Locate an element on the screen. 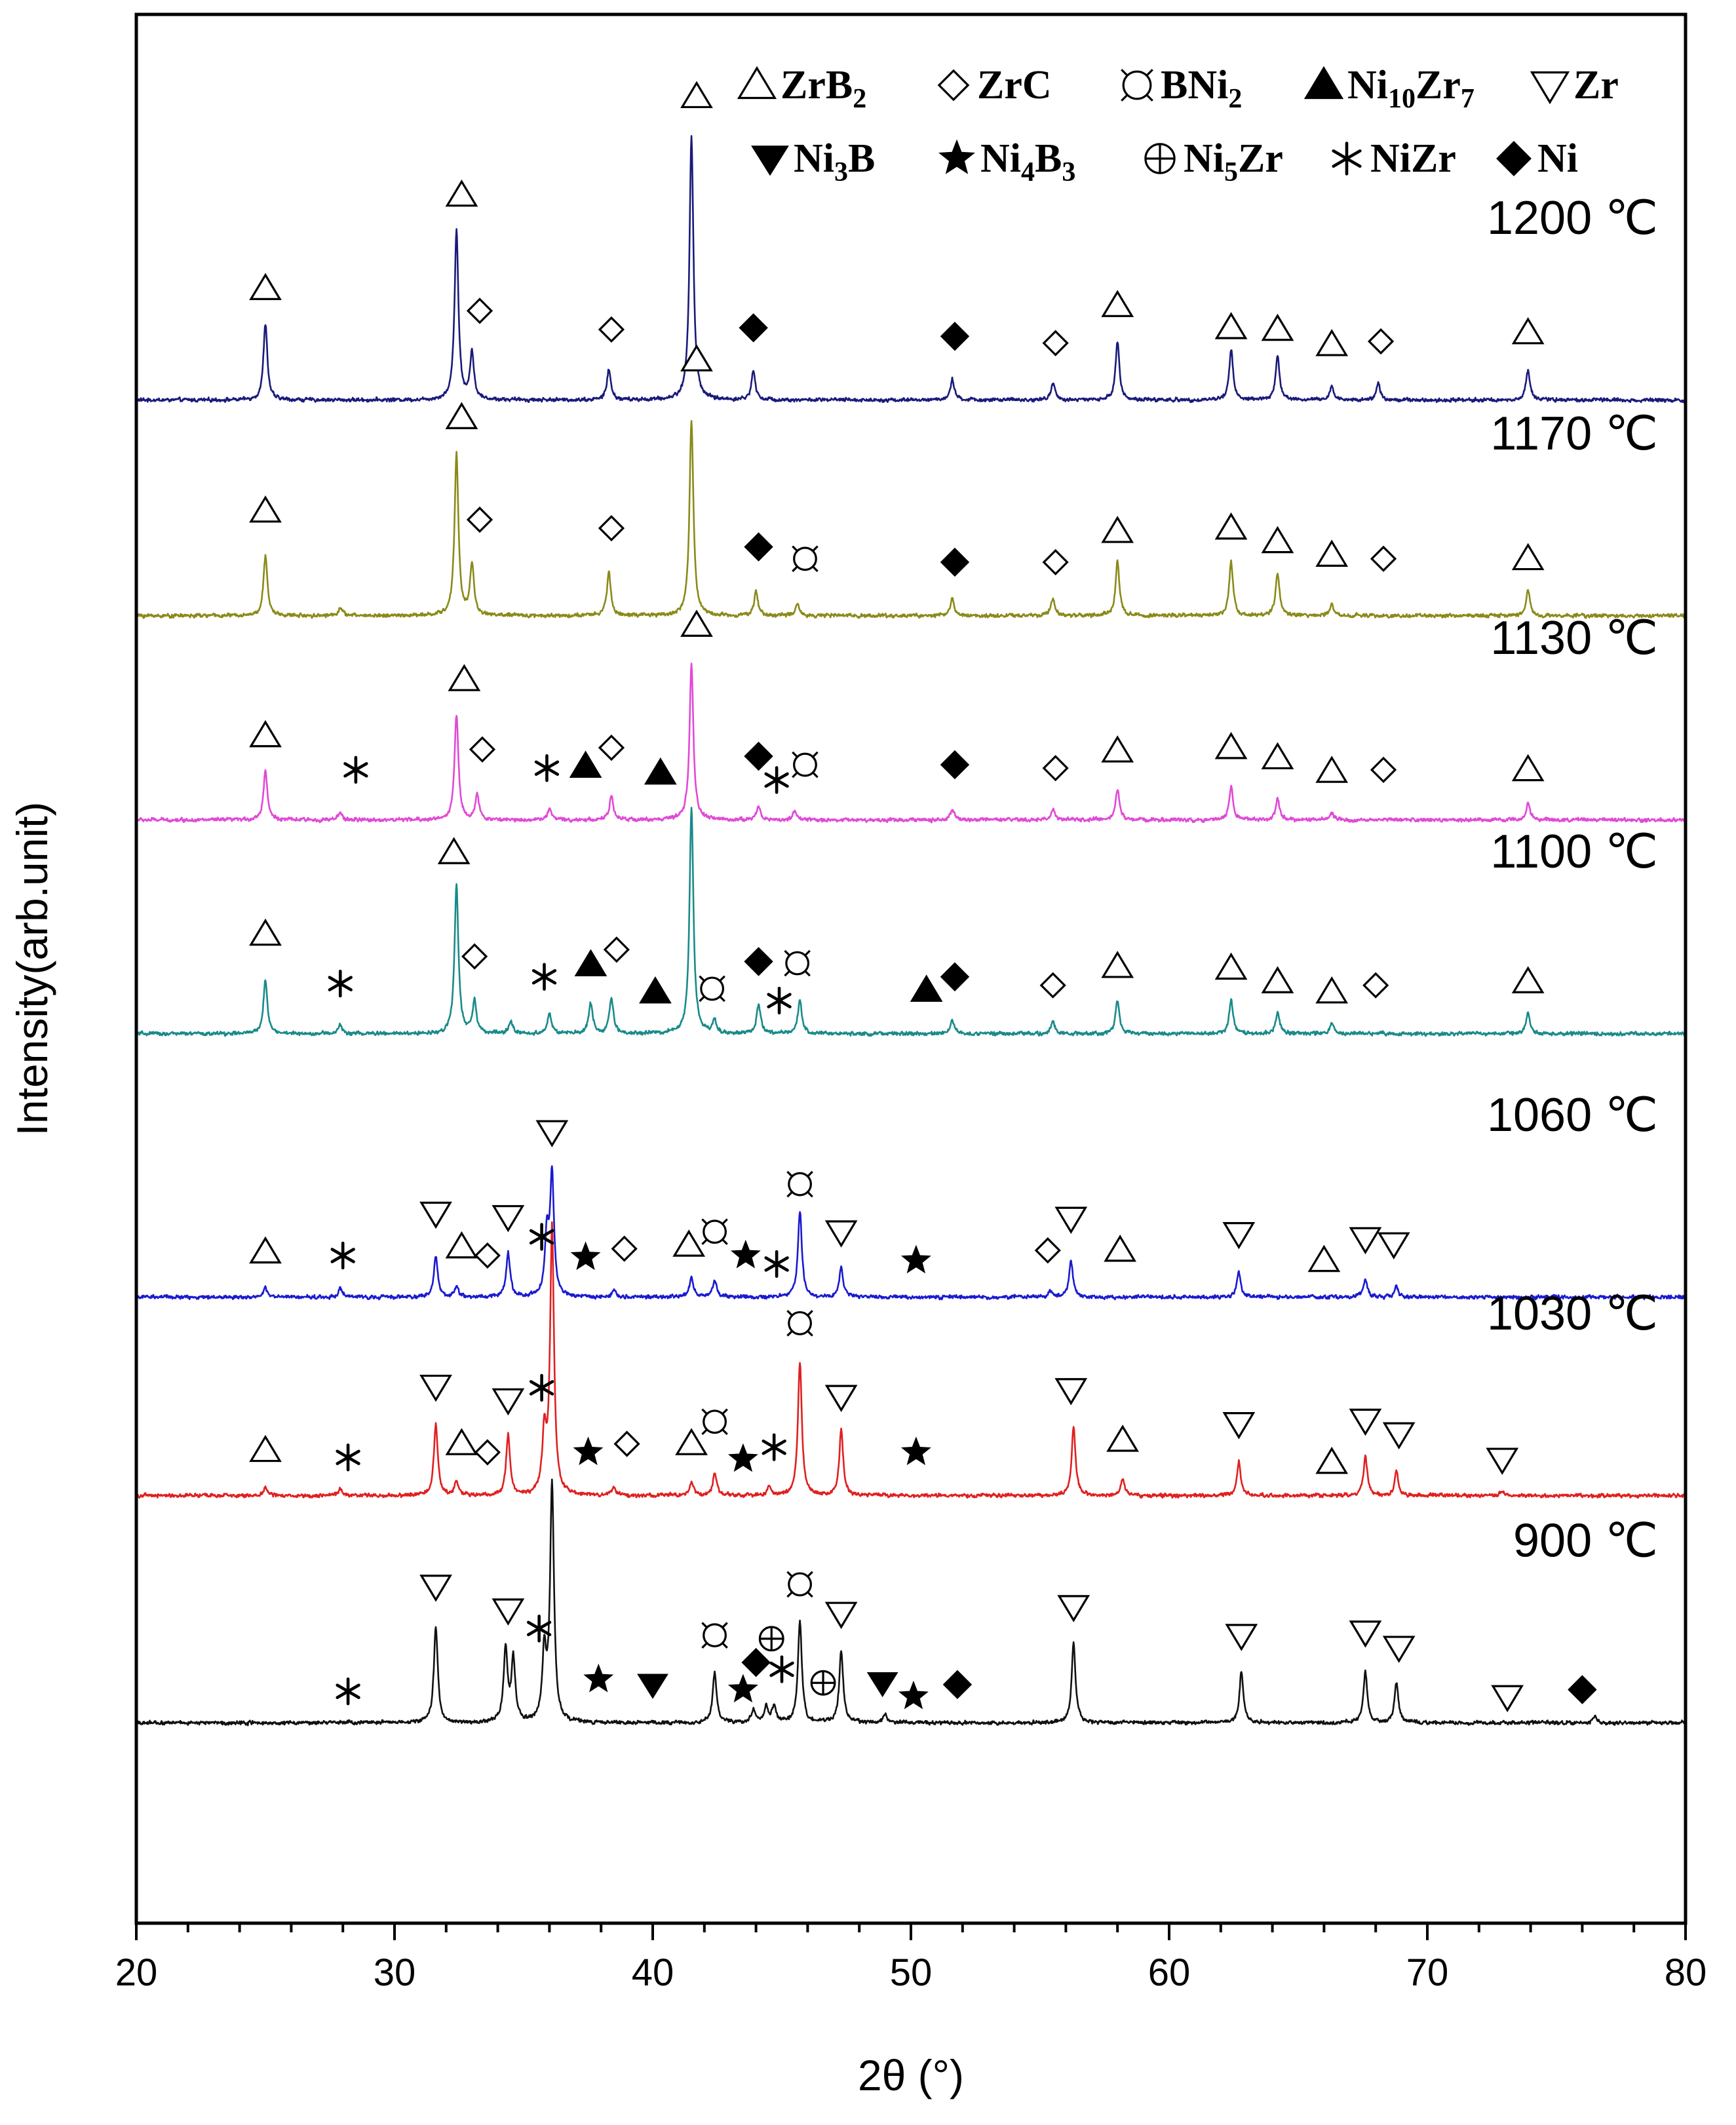 Image resolution: width=1736 pixels, height=2125 pixels. legend-item-zrc: ZrC is located at coordinates (994, 85).